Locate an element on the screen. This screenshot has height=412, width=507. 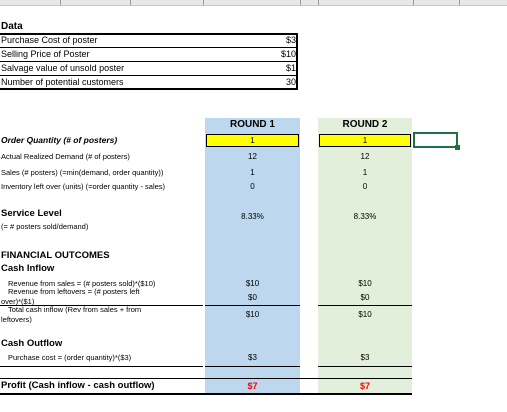
round2-revenue-leftovers: $0 is located at coordinates (365, 297).